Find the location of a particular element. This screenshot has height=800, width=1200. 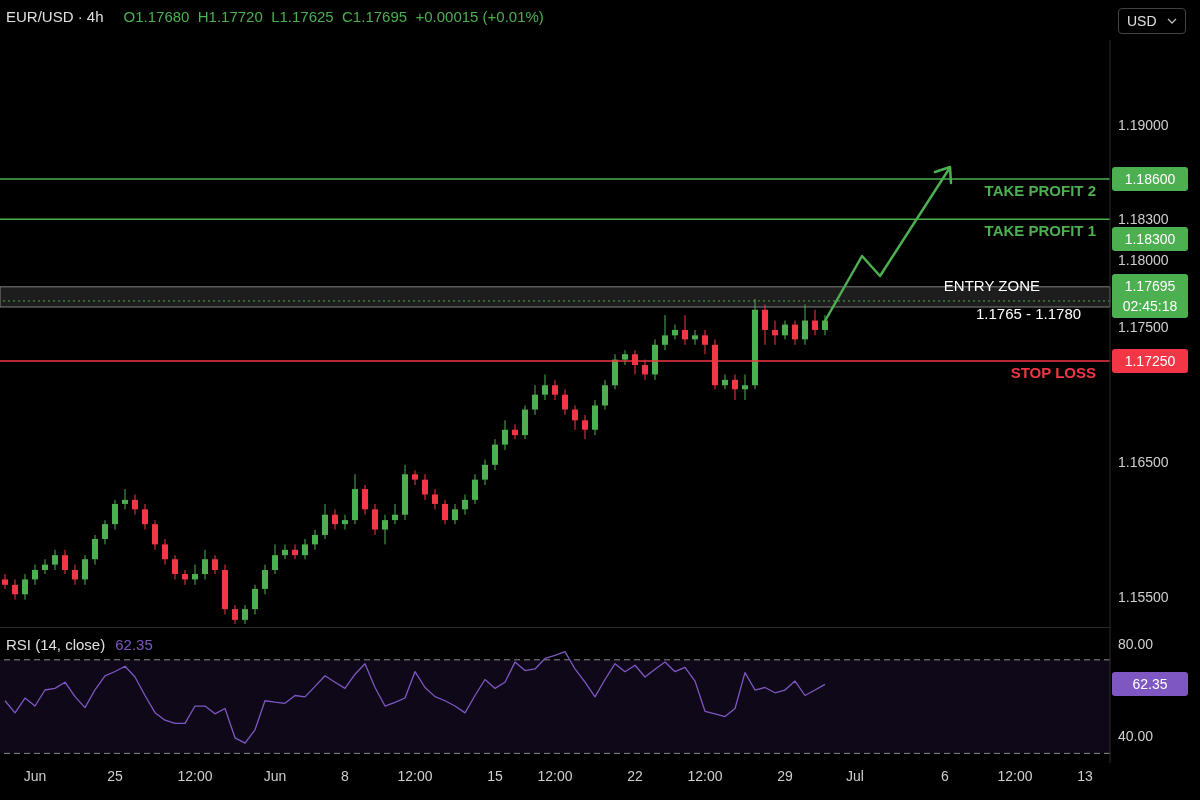

x-tick-label: 15 is located at coordinates (495, 775).